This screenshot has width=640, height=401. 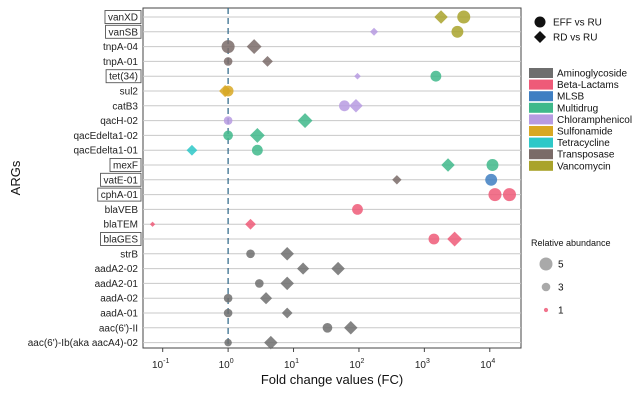 I want to click on y-tick-label: mexF, so click(x=125, y=166).